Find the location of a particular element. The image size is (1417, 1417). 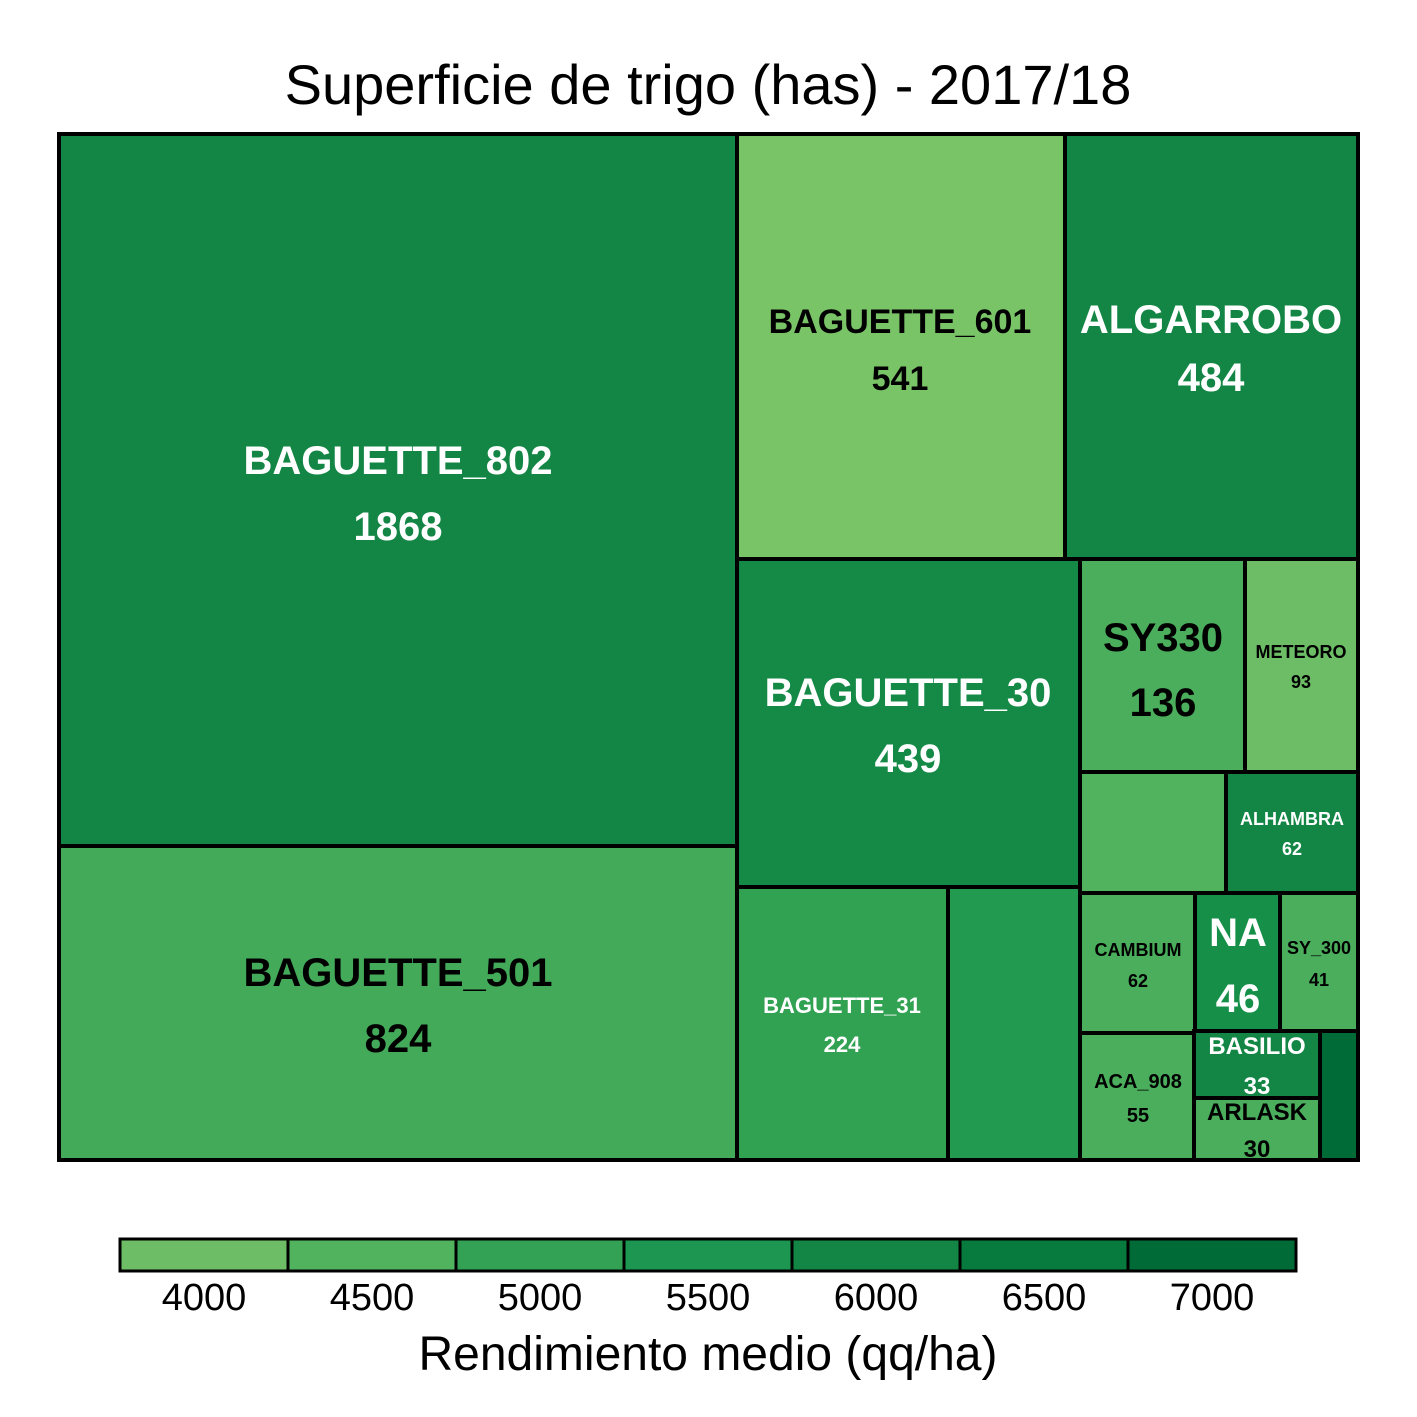

tile-value-label: 224 is located at coordinates (842, 1044).